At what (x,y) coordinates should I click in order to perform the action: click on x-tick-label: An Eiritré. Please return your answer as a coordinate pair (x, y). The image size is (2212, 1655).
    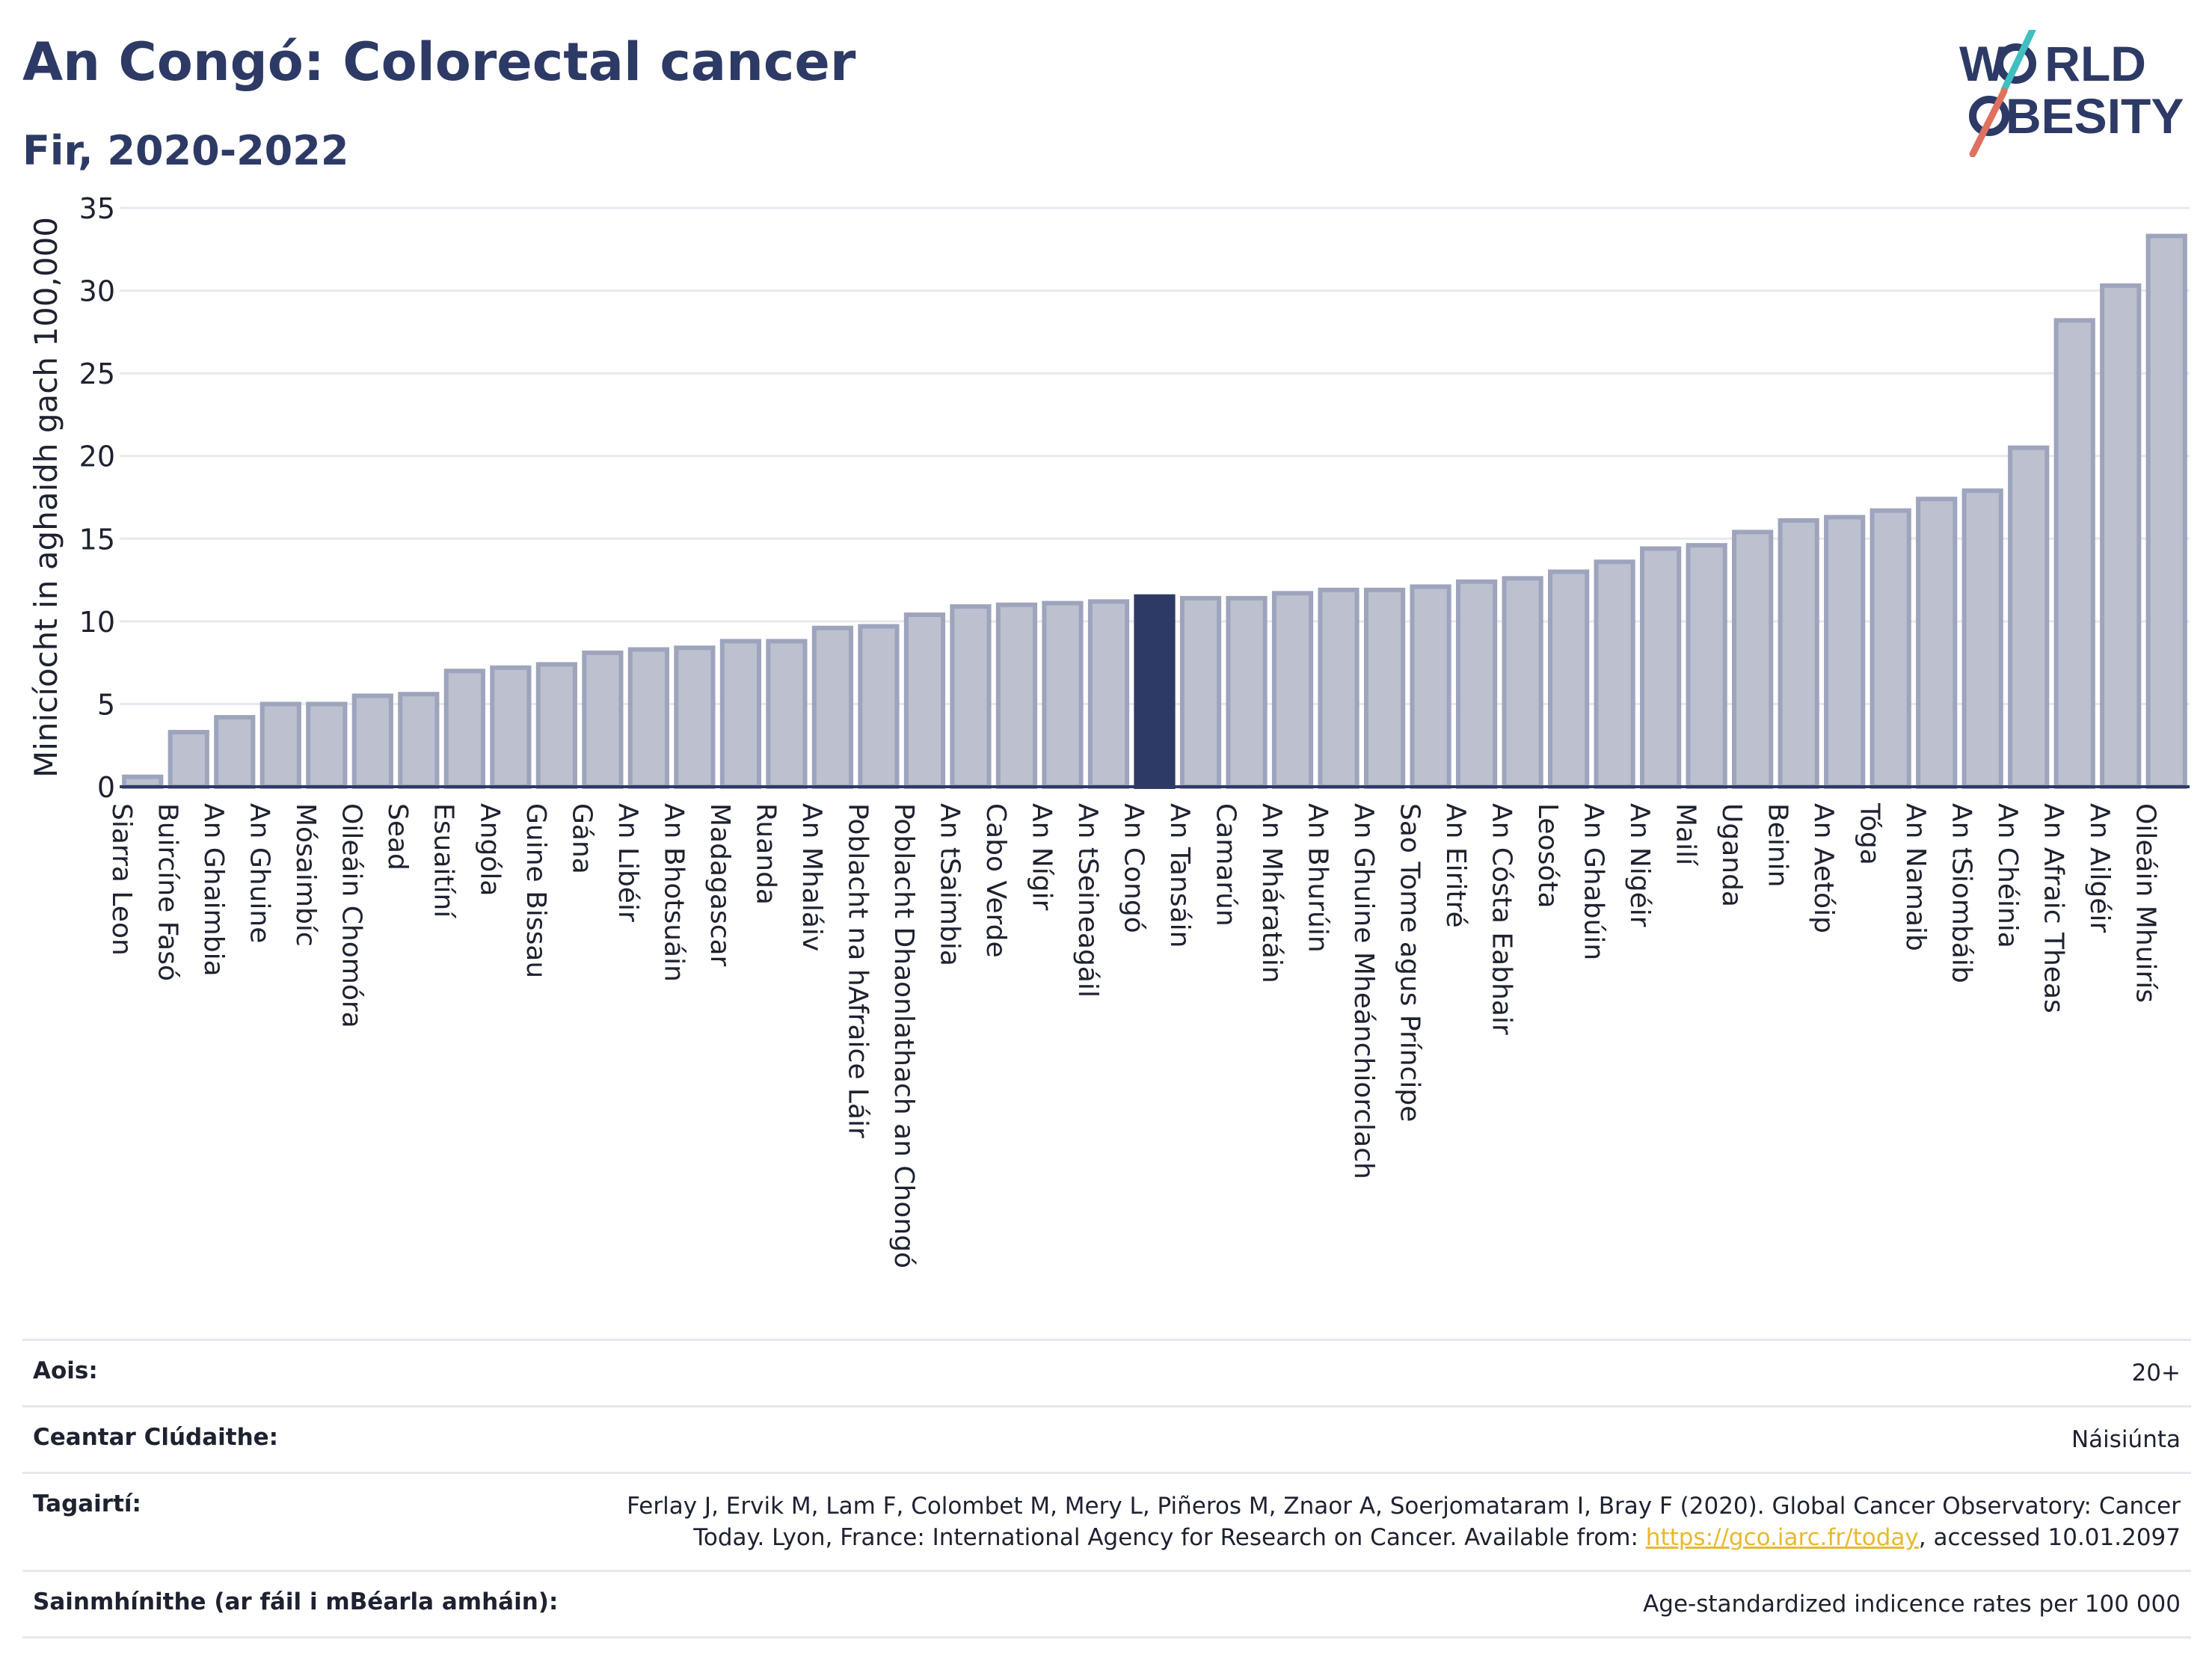
    Looking at the image, I should click on (1455, 865).